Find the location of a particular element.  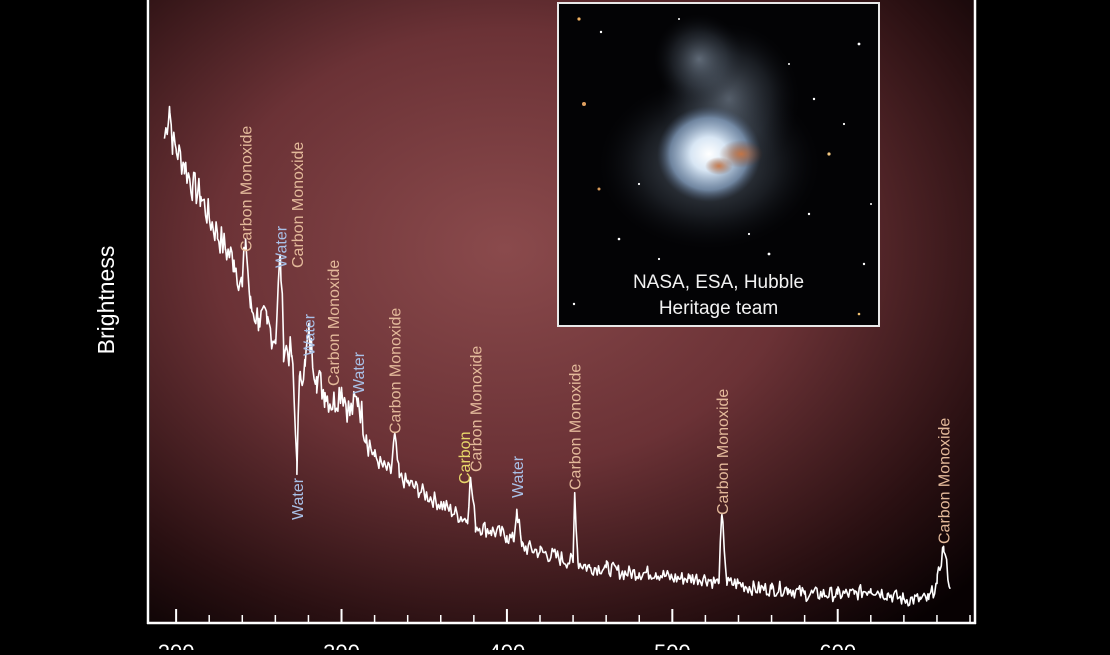

galaxy-picture is located at coordinates (722, 165).